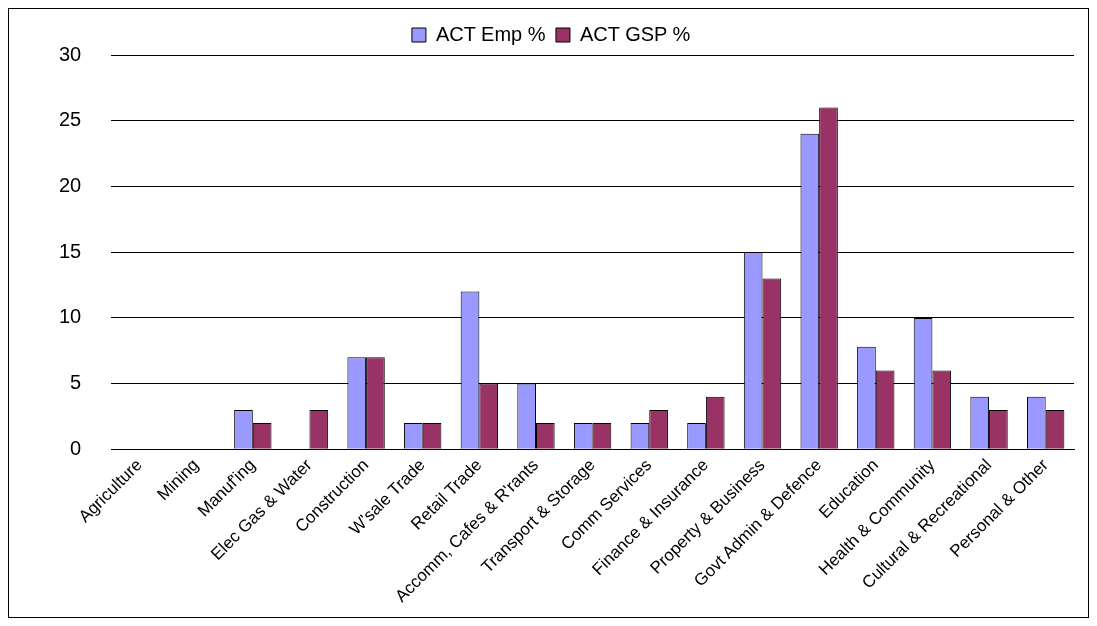 The image size is (1097, 626). Describe the element at coordinates (76, 447) in the screenshot. I see `y-tick-label: 0` at that location.